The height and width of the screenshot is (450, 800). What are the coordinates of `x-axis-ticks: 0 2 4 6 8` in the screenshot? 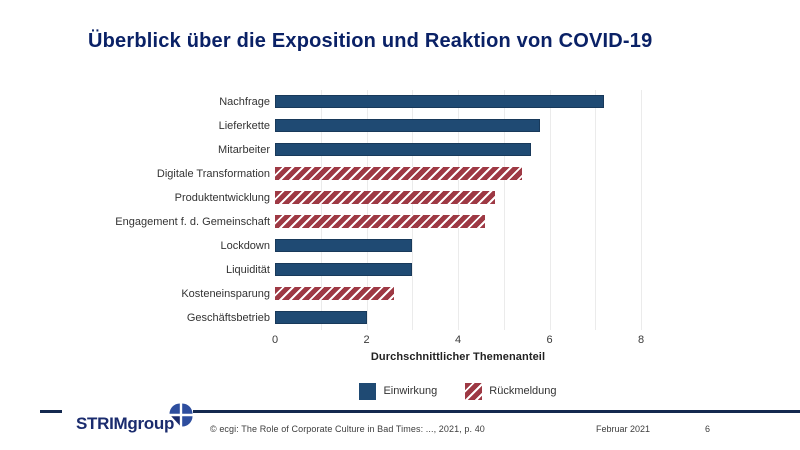 It's located at (458, 341).